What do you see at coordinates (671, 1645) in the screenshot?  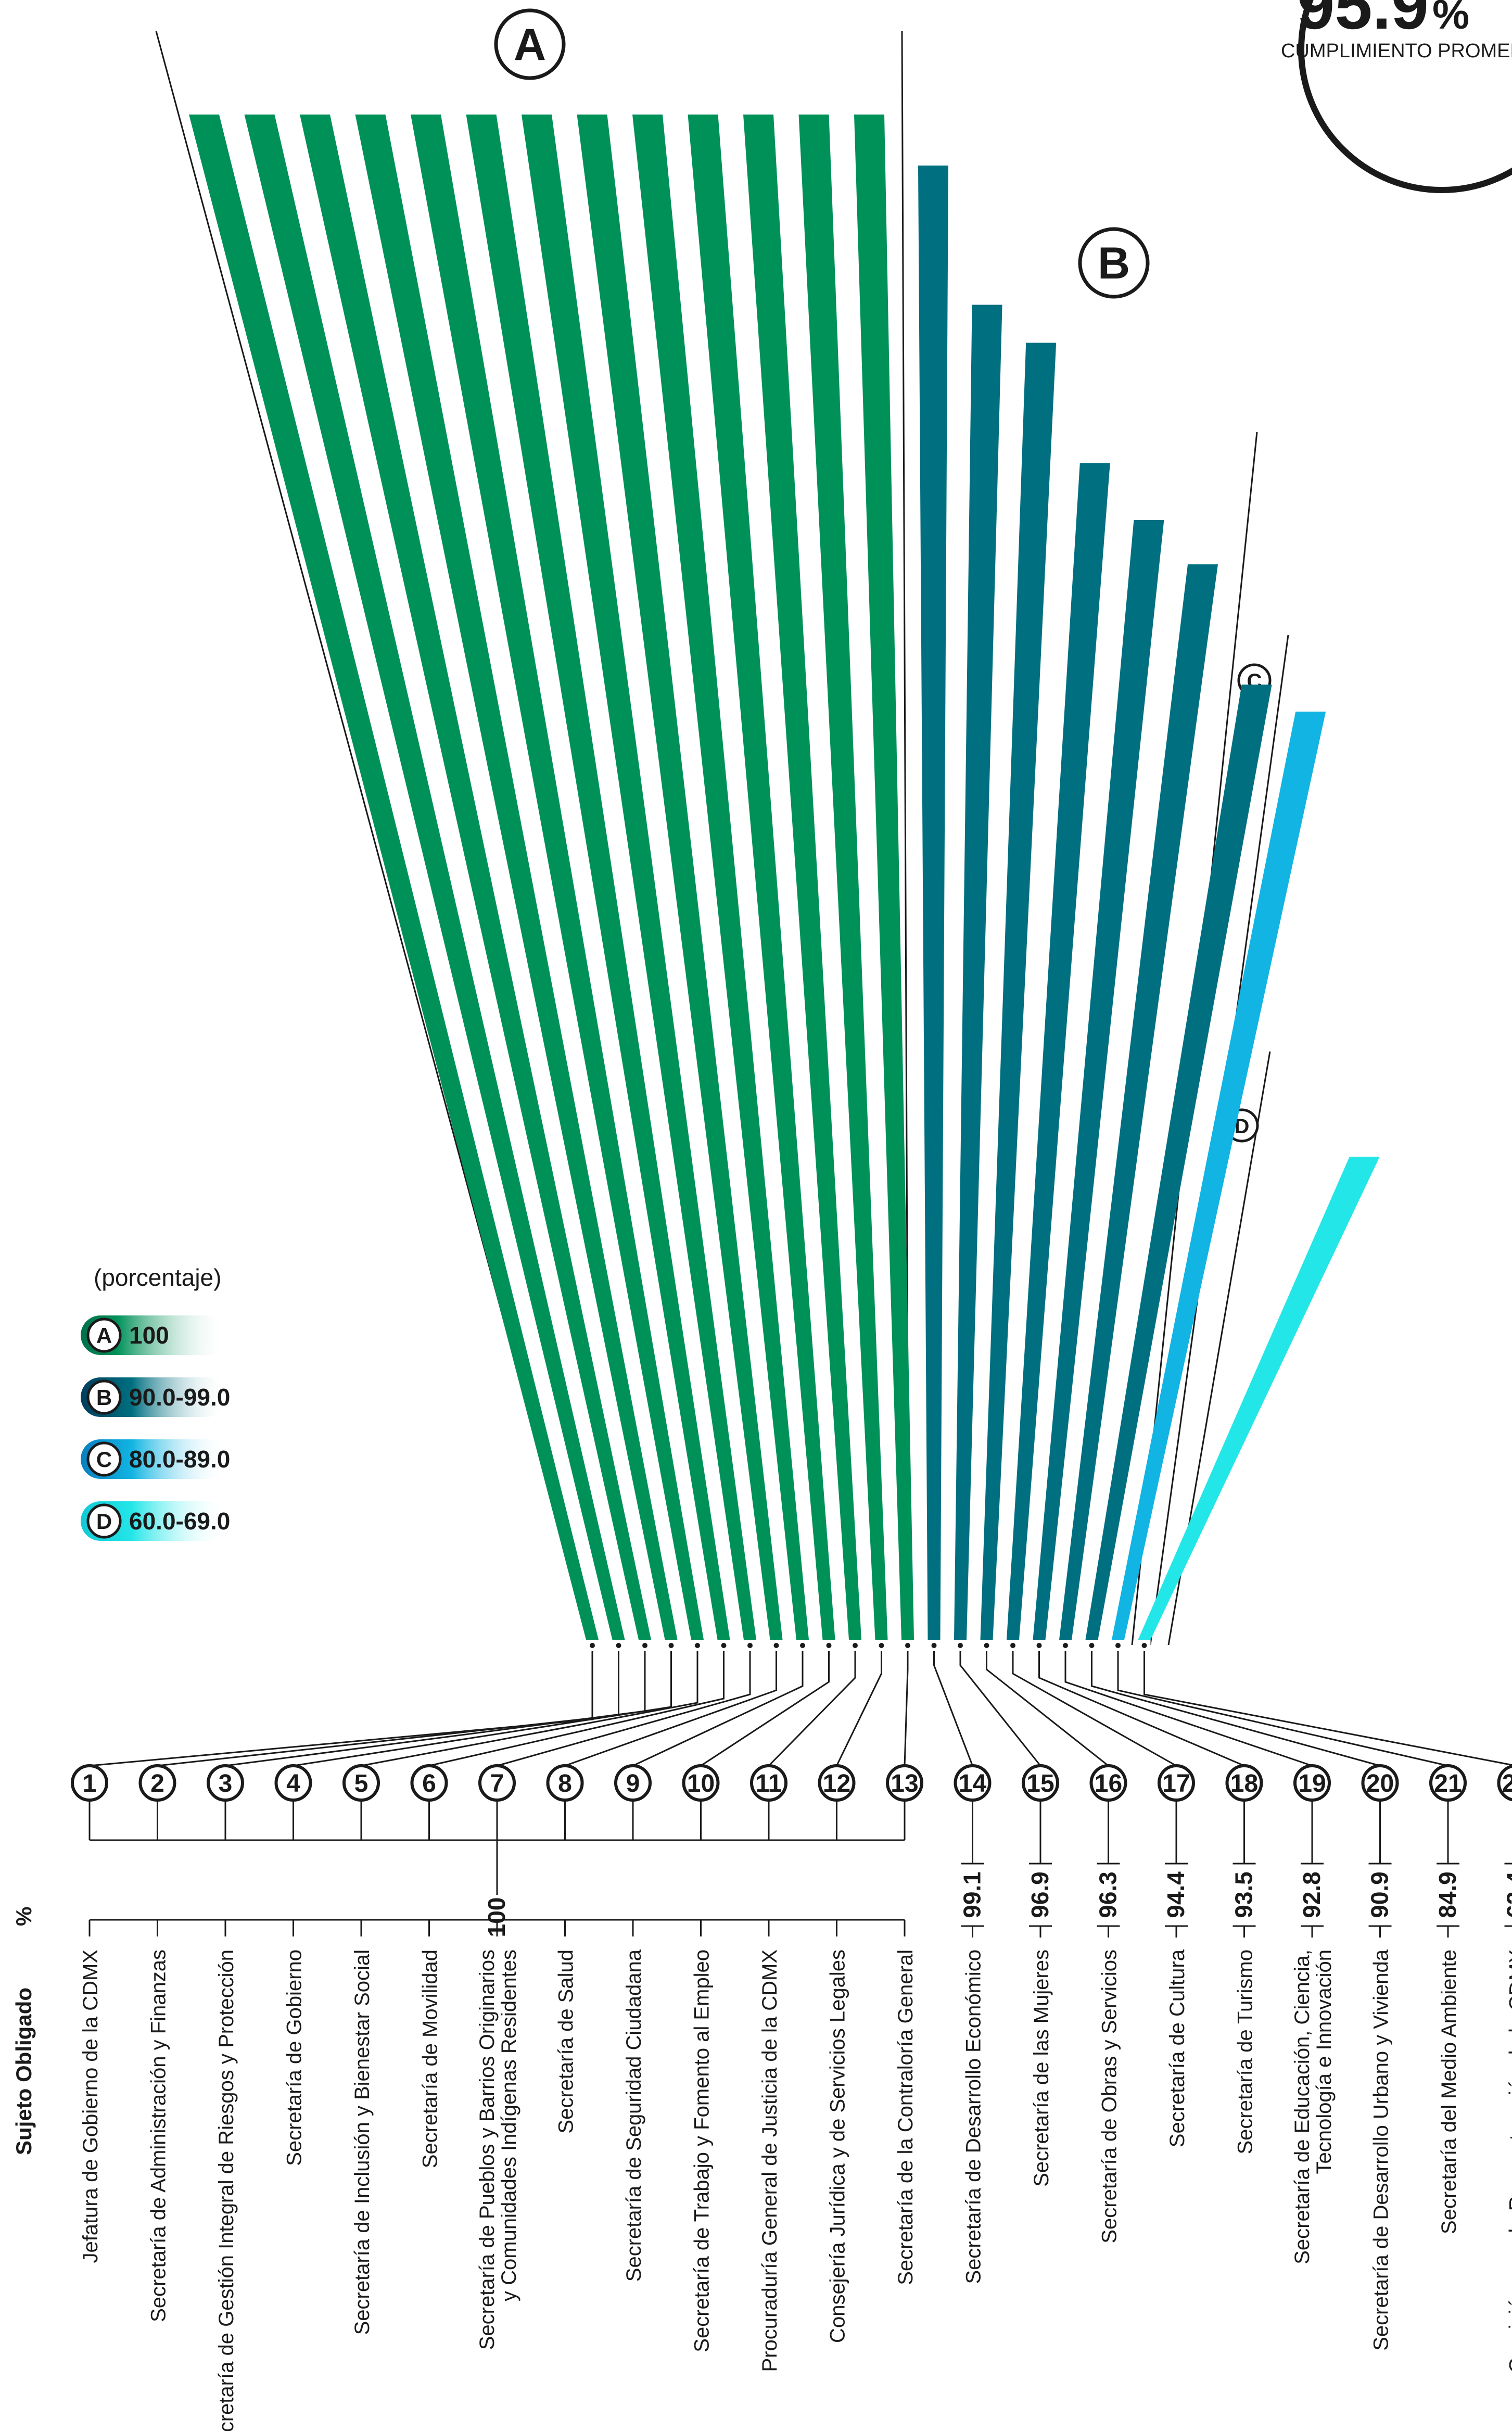 I see `bar-4-dot` at bounding box center [671, 1645].